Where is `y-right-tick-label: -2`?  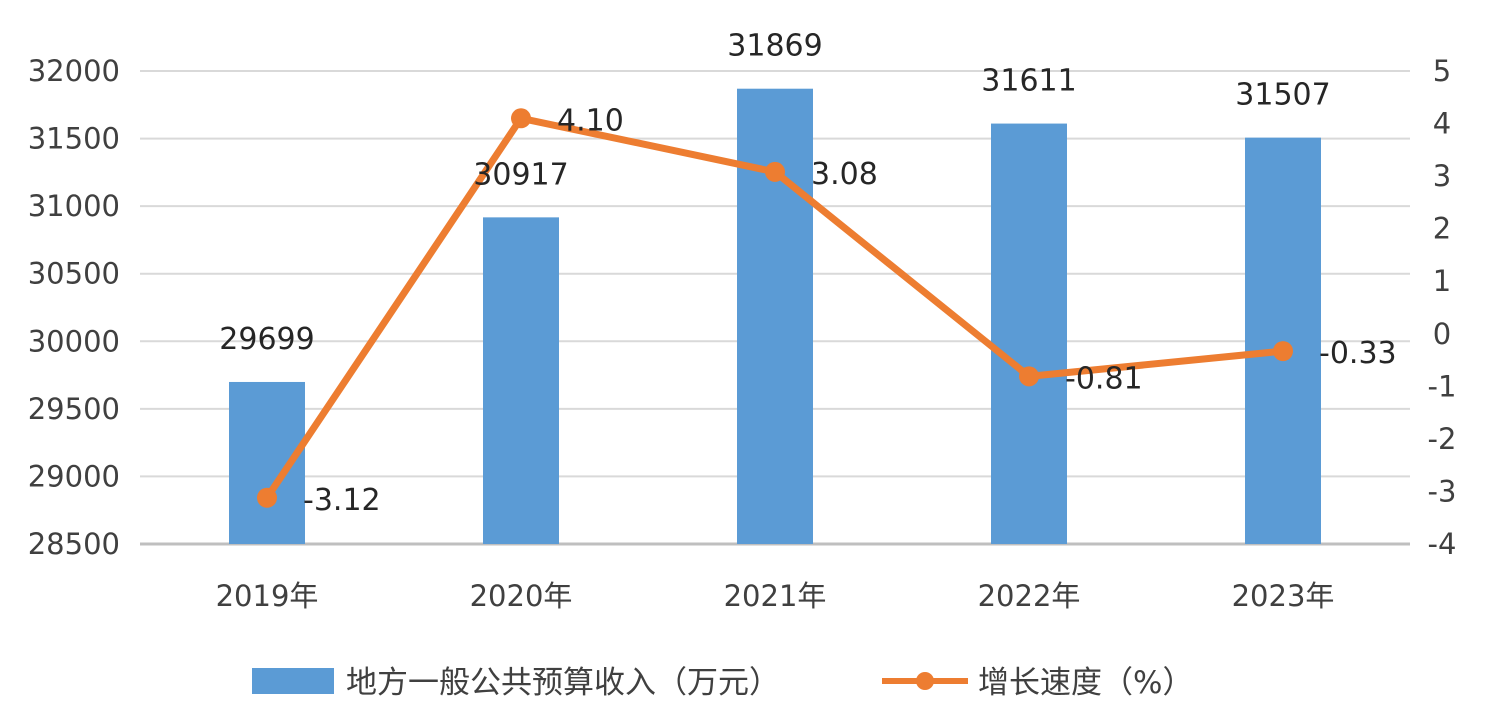
y-right-tick-label: -2 is located at coordinates (1442, 439).